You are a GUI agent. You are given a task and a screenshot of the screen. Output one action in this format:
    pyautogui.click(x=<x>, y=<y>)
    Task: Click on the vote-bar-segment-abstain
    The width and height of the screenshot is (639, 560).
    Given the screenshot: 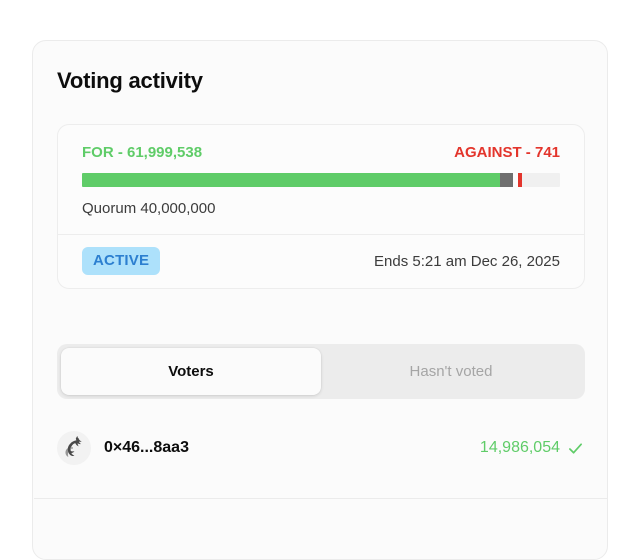 What is the action you would take?
    pyautogui.click(x=506, y=180)
    